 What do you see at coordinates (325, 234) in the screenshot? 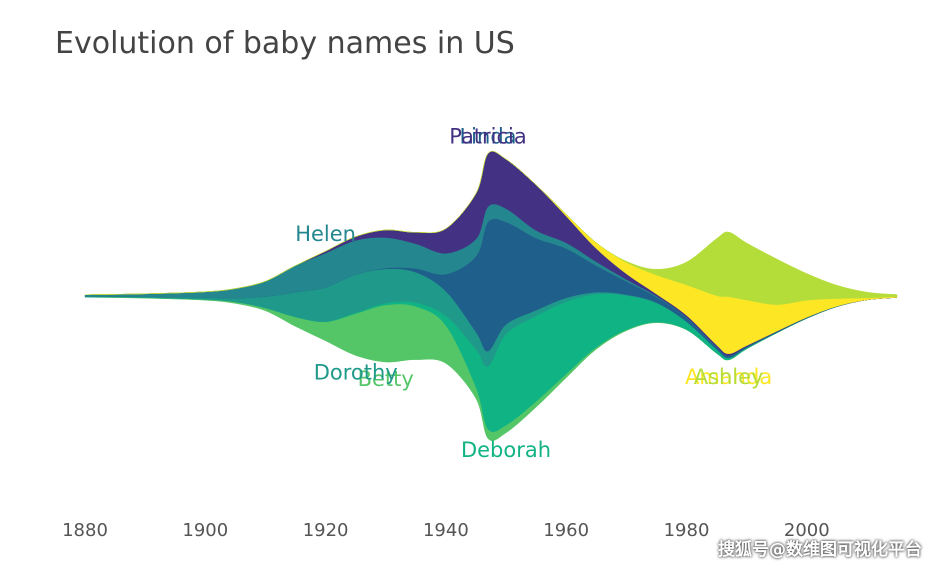
I see `series-label-helen: Helen` at bounding box center [325, 234].